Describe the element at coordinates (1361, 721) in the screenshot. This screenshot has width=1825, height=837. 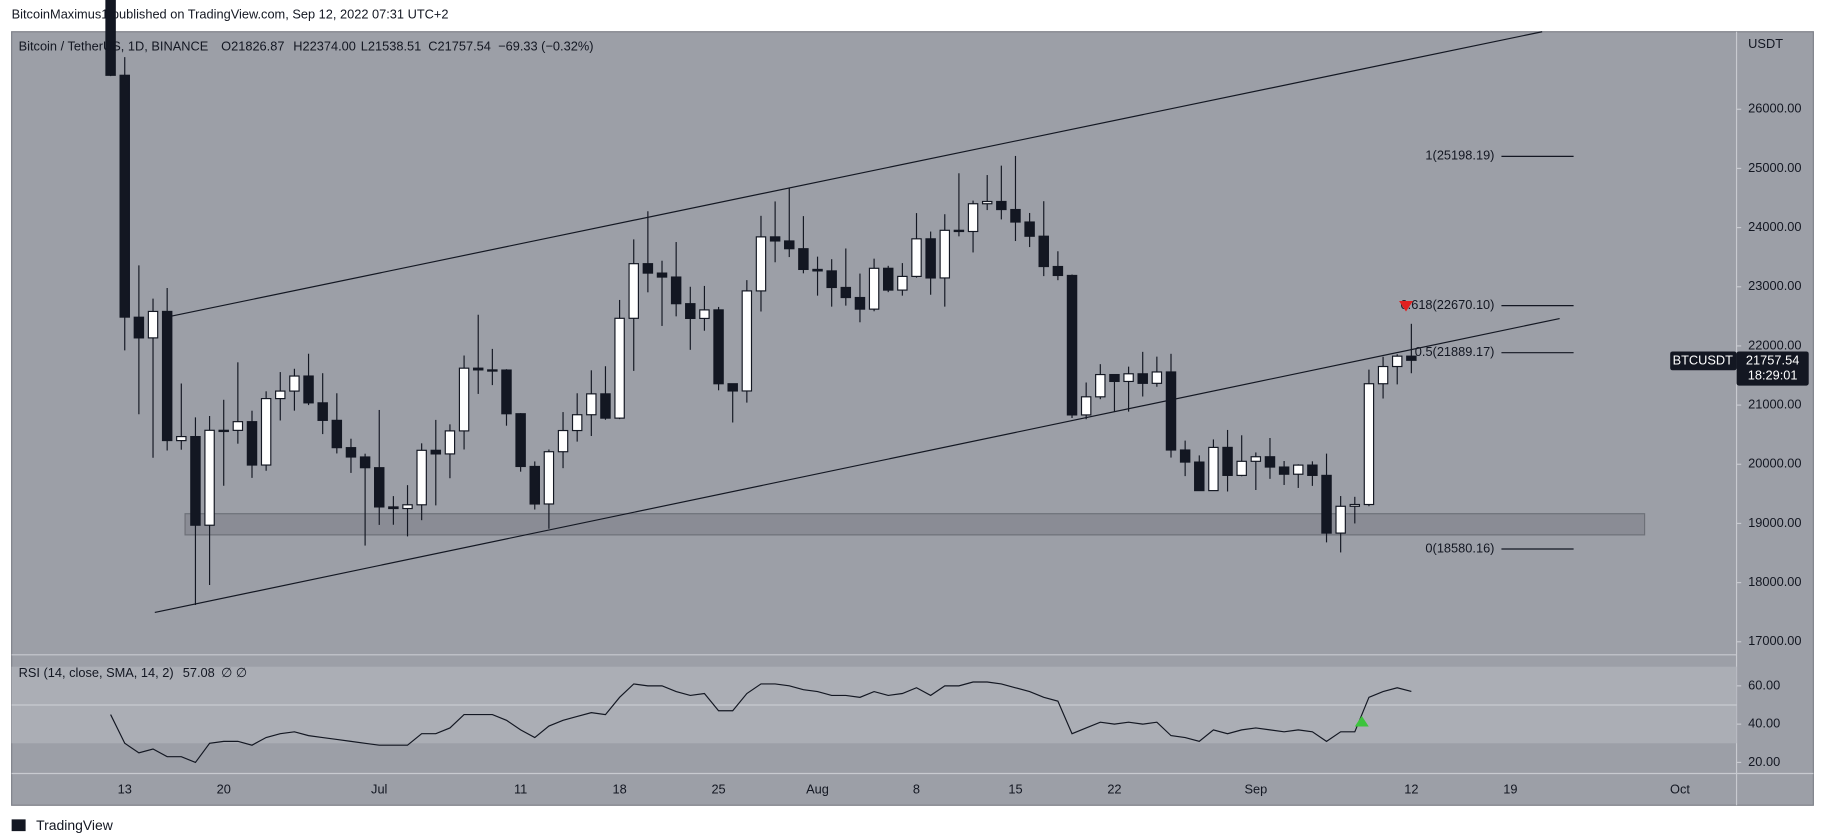
I see `up-arrow` at that location.